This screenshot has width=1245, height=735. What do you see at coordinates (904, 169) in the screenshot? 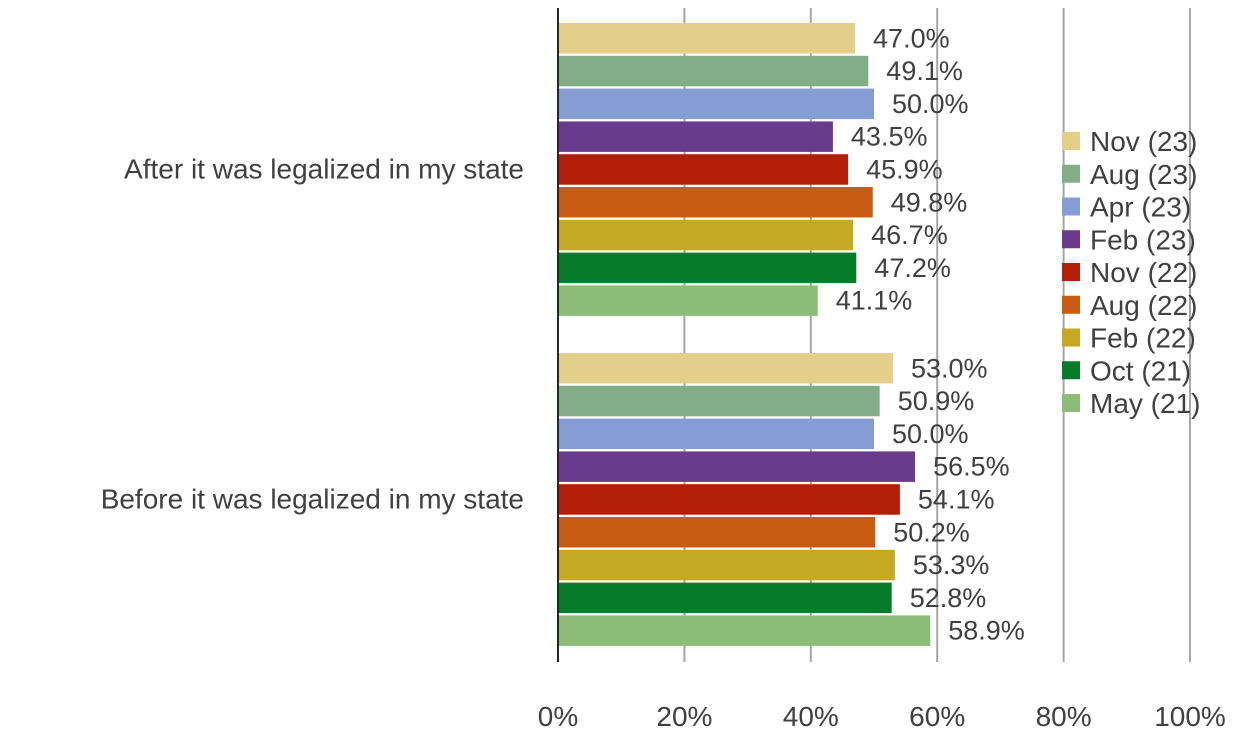
I see `data-label: 45.9%` at bounding box center [904, 169].